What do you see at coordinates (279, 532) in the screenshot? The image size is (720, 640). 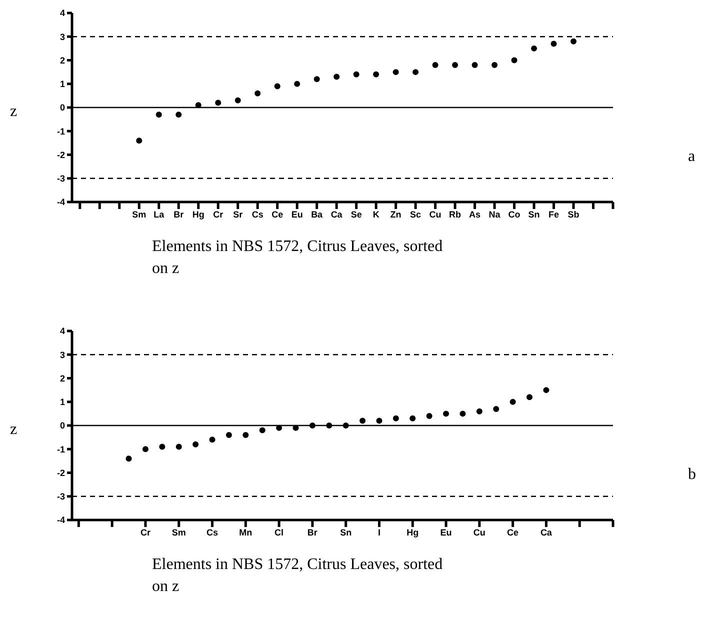 I see `x-tick-label: Cl` at bounding box center [279, 532].